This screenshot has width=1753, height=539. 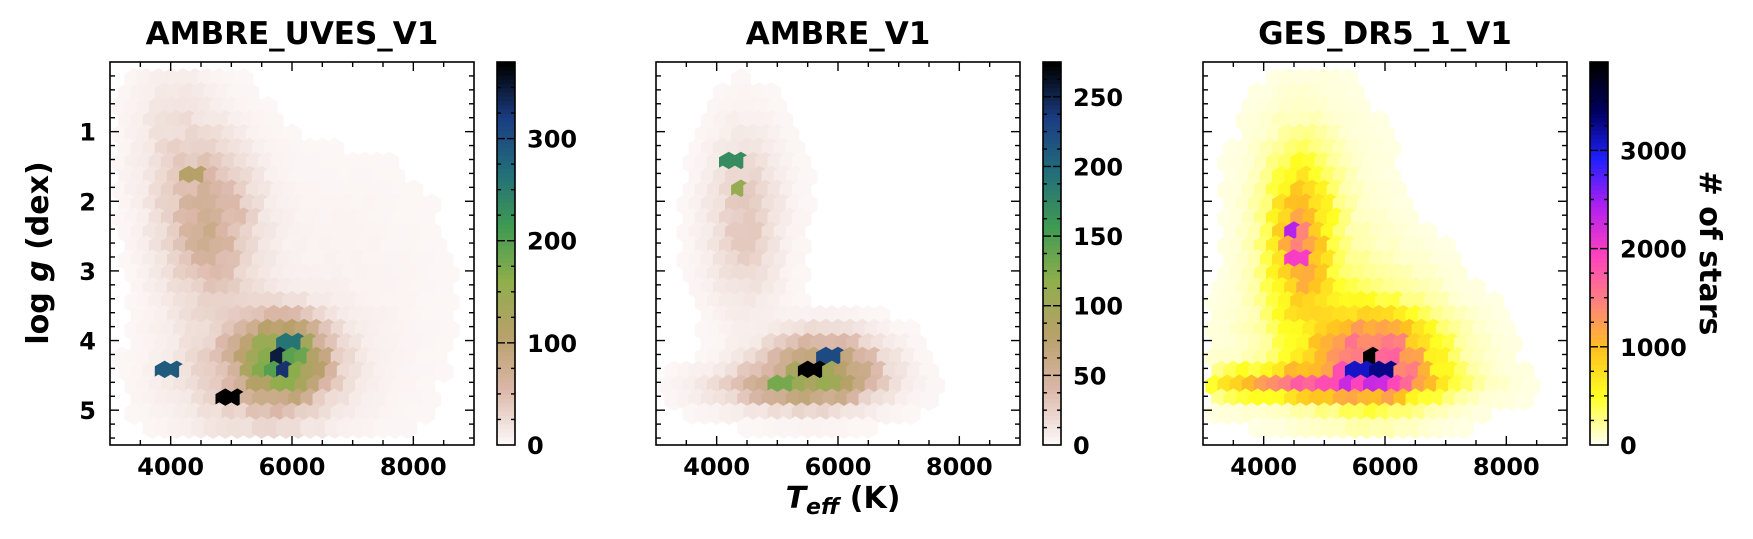 I want to click on colorbar-tick-label: 50, so click(x=1089, y=376).